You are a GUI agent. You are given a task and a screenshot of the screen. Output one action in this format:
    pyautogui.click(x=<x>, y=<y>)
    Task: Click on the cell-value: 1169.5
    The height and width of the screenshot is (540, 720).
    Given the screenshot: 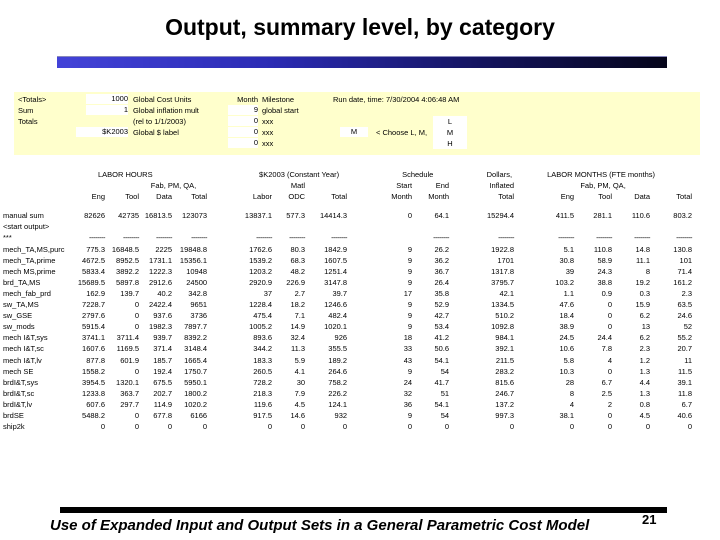 What is the action you would take?
    pyautogui.click(x=127, y=349)
    